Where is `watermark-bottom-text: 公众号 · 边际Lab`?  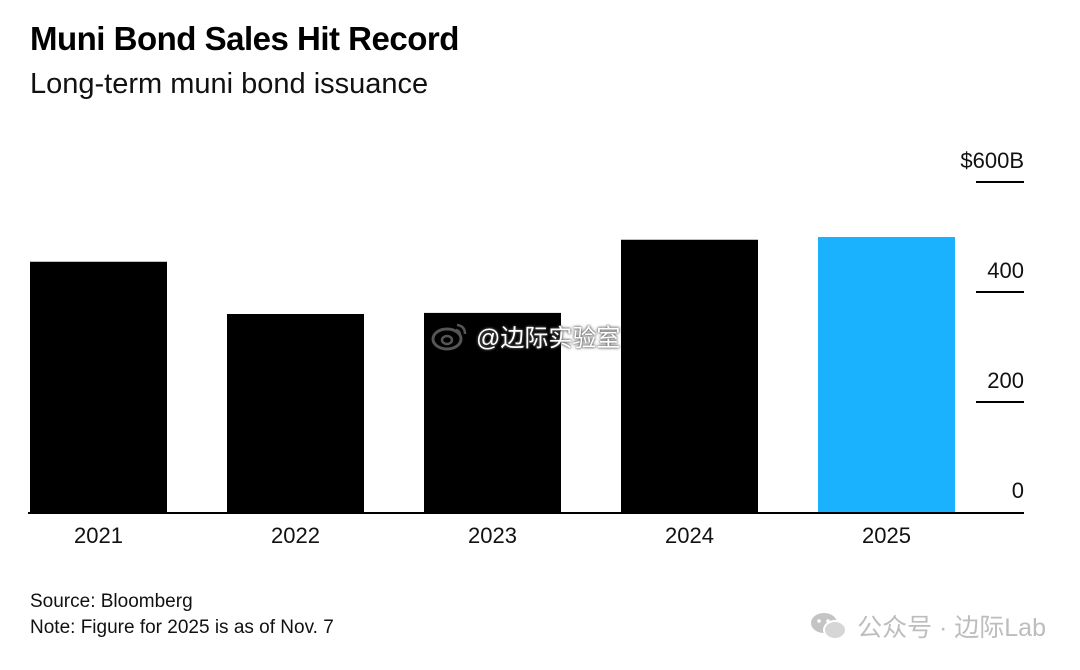
watermark-bottom-text: 公众号 · 边际Lab is located at coordinates (951, 628).